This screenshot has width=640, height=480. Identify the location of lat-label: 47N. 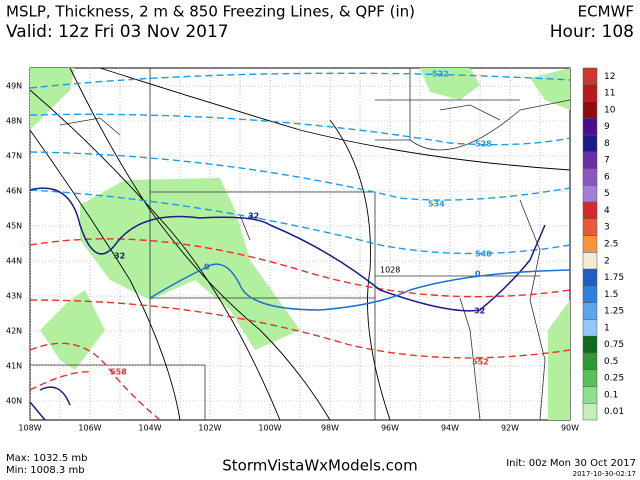
(14, 156).